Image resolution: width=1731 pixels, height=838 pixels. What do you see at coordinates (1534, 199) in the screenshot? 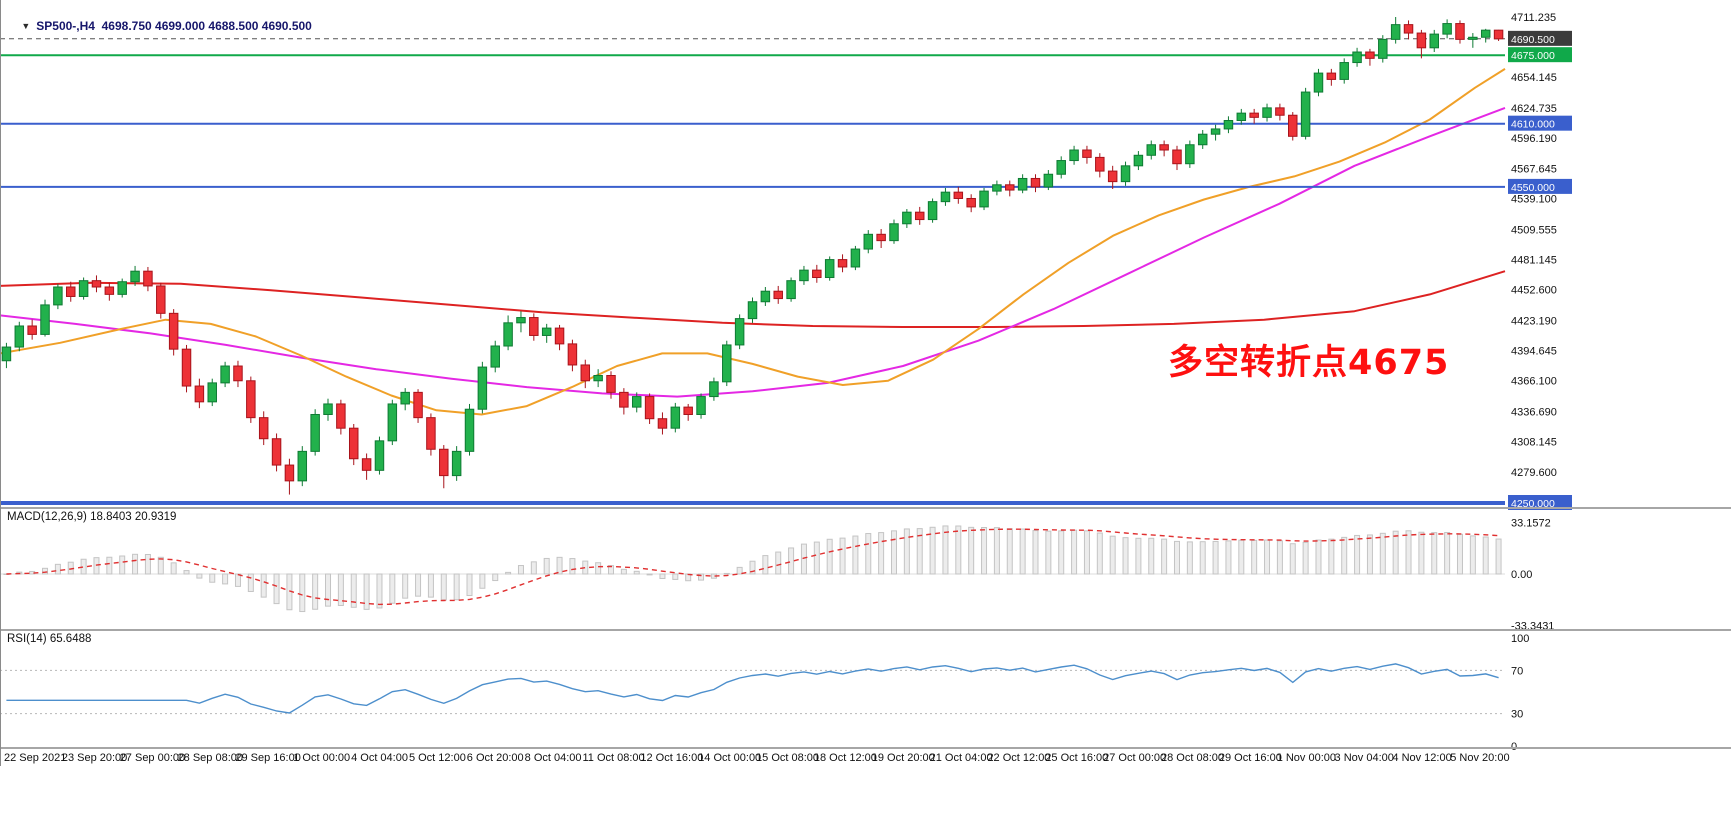
I see `price-tick: 4539.100` at bounding box center [1534, 199].